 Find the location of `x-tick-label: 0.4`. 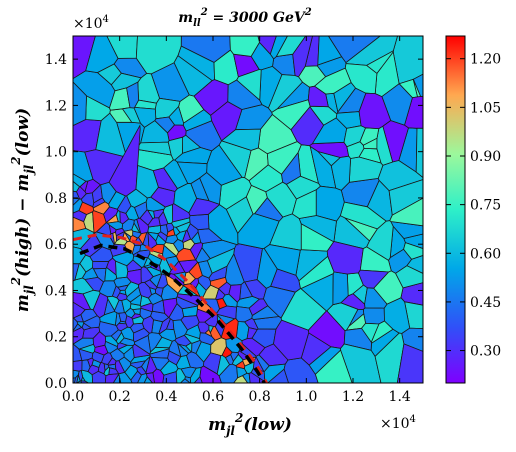

x-tick-label: 0.4 is located at coordinates (166, 397).